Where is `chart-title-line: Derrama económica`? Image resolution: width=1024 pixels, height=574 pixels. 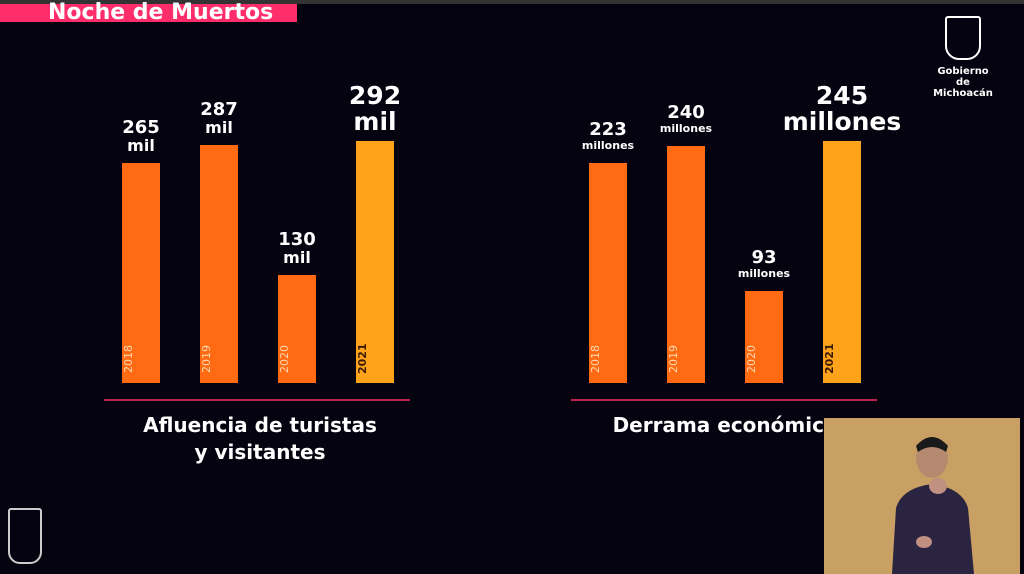 chart-title-line: Derrama económica is located at coordinates (725, 425).